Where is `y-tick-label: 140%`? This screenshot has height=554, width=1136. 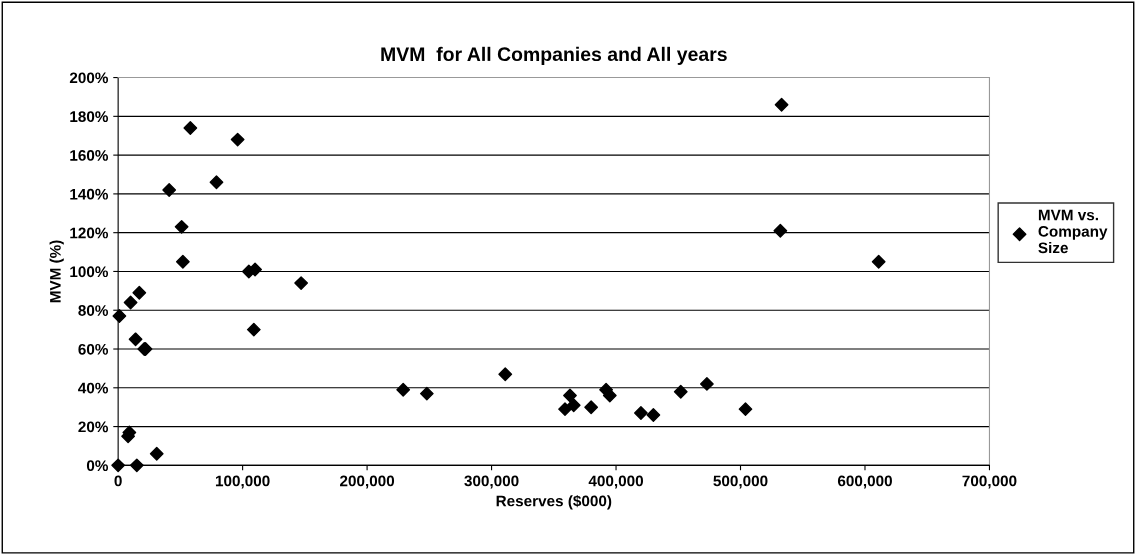 y-tick-label: 140% is located at coordinates (89, 194).